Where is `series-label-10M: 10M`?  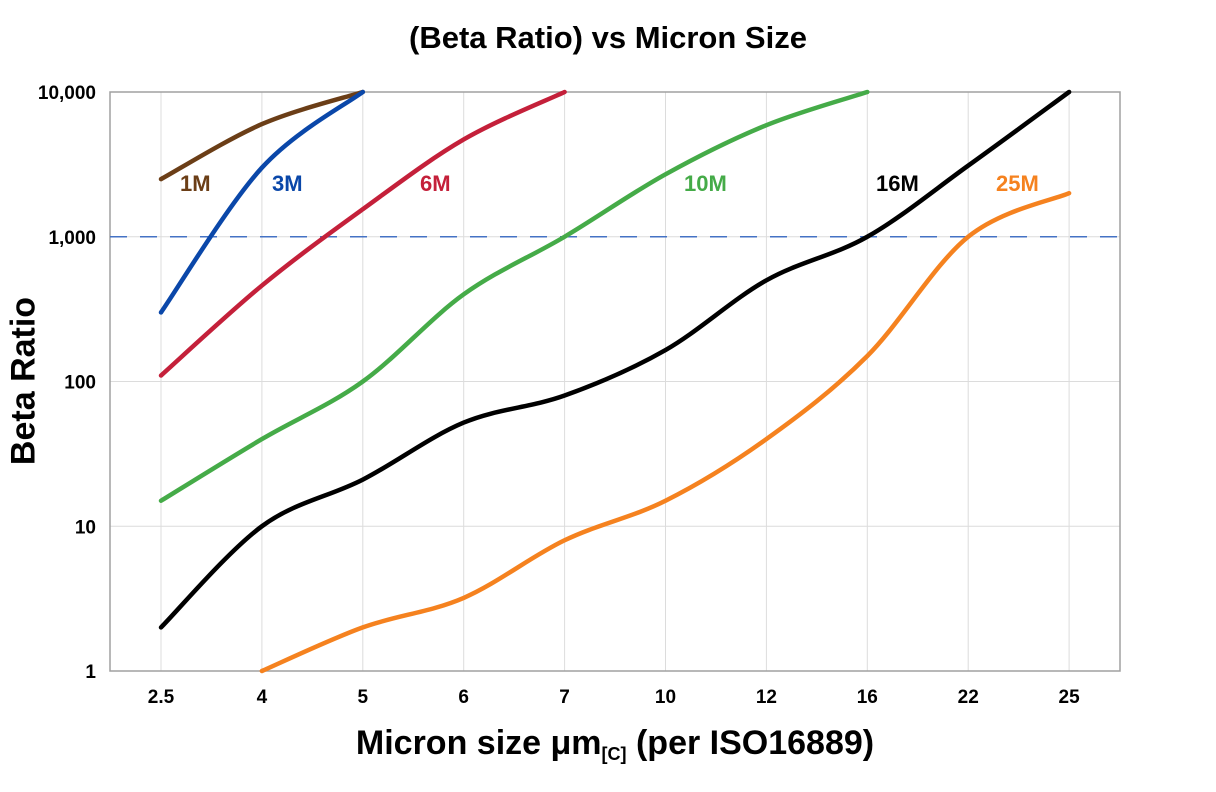 series-label-10M: 10M is located at coordinates (705, 183).